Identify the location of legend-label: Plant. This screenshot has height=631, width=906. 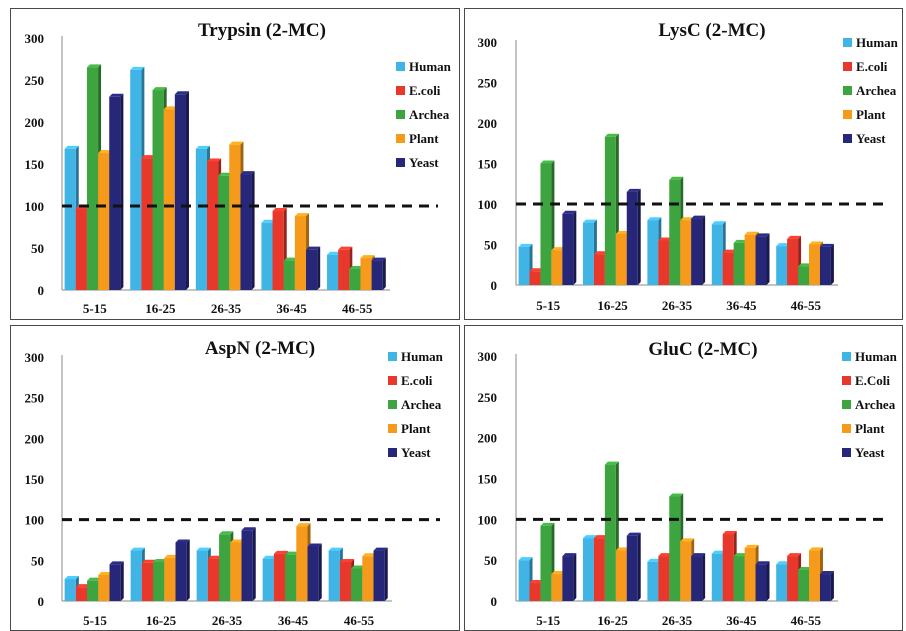
(416, 428).